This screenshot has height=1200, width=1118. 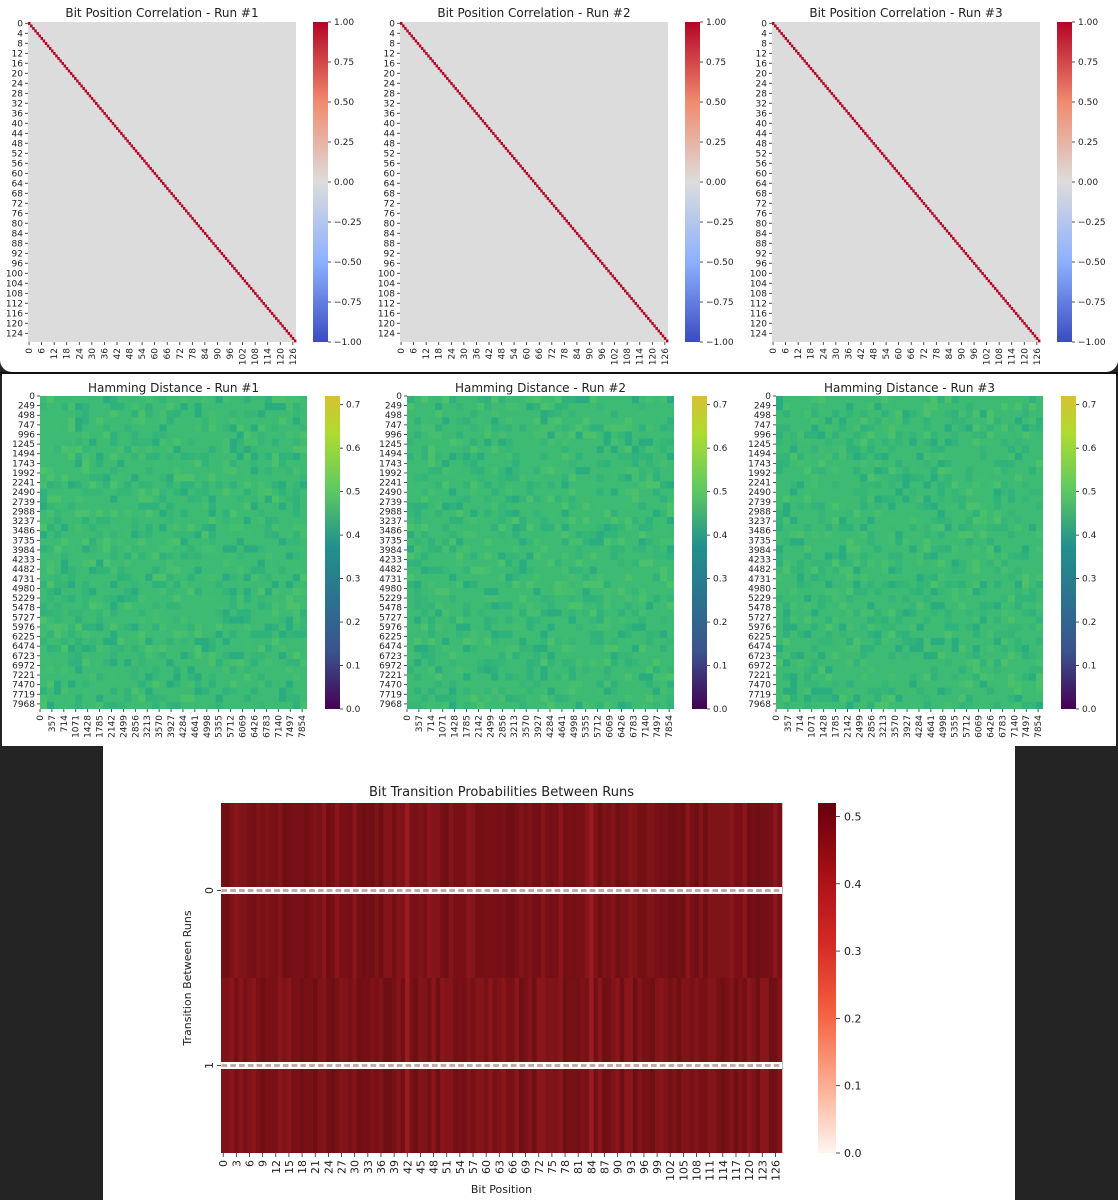 What do you see at coordinates (759, 551) in the screenshot?
I see `y-tick-label: 3984` at bounding box center [759, 551].